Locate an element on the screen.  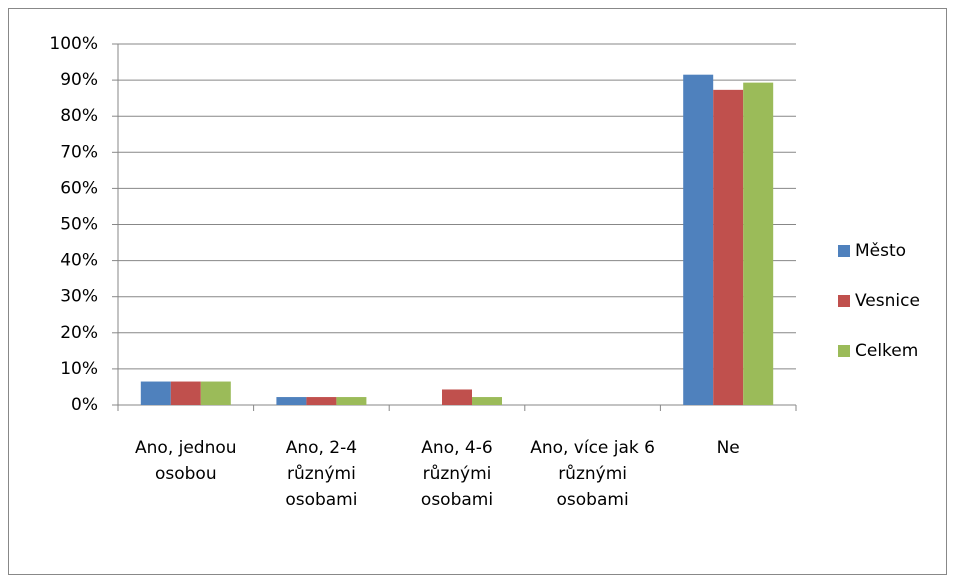
x-tick-label: Ano, jednou osobou is located at coordinates (186, 461).